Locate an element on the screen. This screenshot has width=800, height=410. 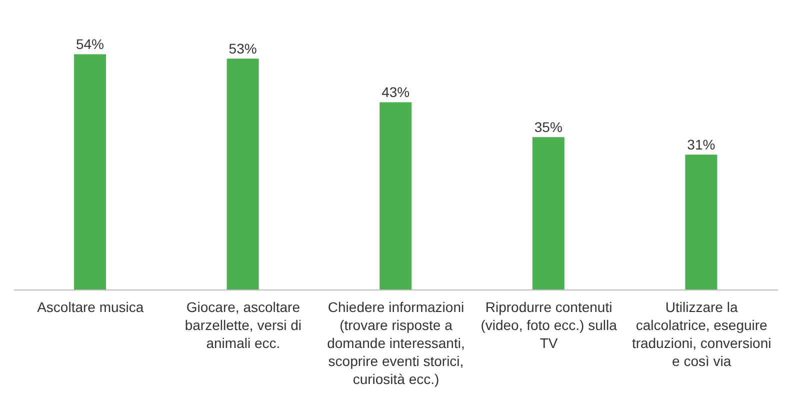
data-label: 31% is located at coordinates (701, 144).